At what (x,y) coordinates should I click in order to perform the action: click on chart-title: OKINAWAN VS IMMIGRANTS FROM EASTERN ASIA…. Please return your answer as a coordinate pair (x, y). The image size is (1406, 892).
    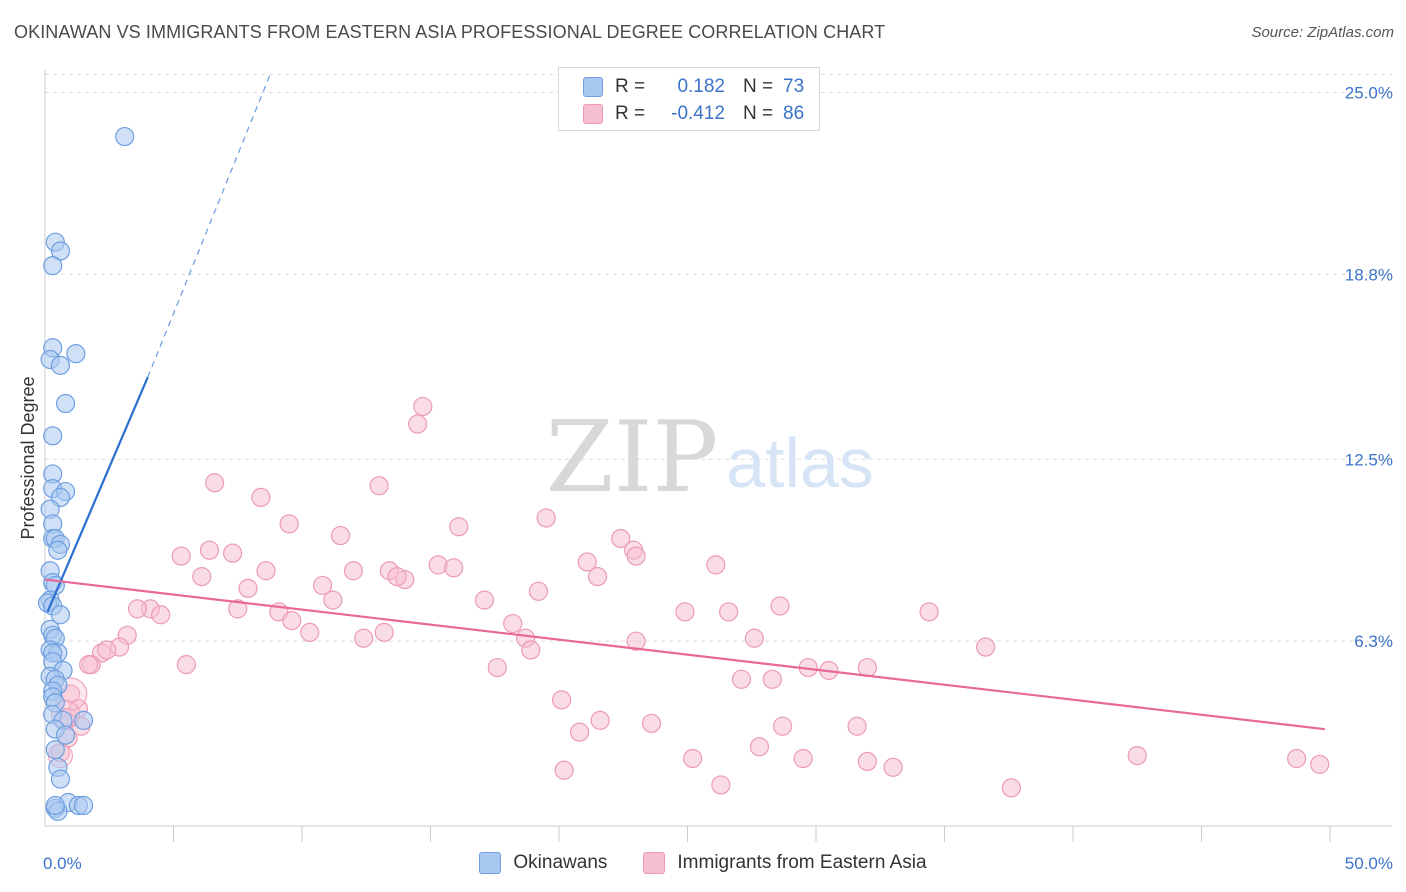
    Looking at the image, I should click on (450, 32).